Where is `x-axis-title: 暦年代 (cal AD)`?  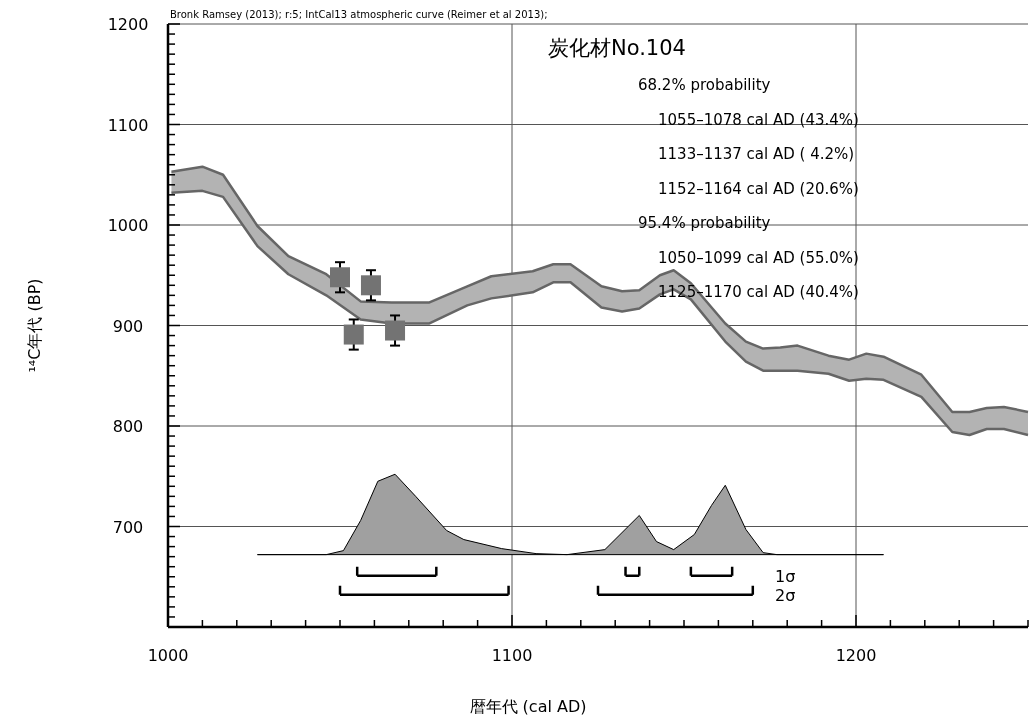 x-axis-title: 暦年代 (cal AD) is located at coordinates (528, 706).